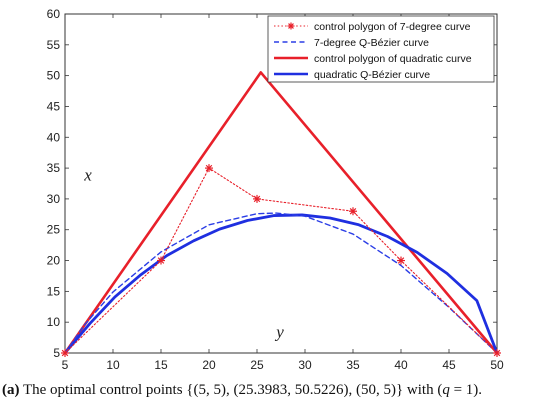 This screenshot has width=550, height=406. What do you see at coordinates (56, 353) in the screenshot?
I see `y-tick-label: 5` at bounding box center [56, 353].